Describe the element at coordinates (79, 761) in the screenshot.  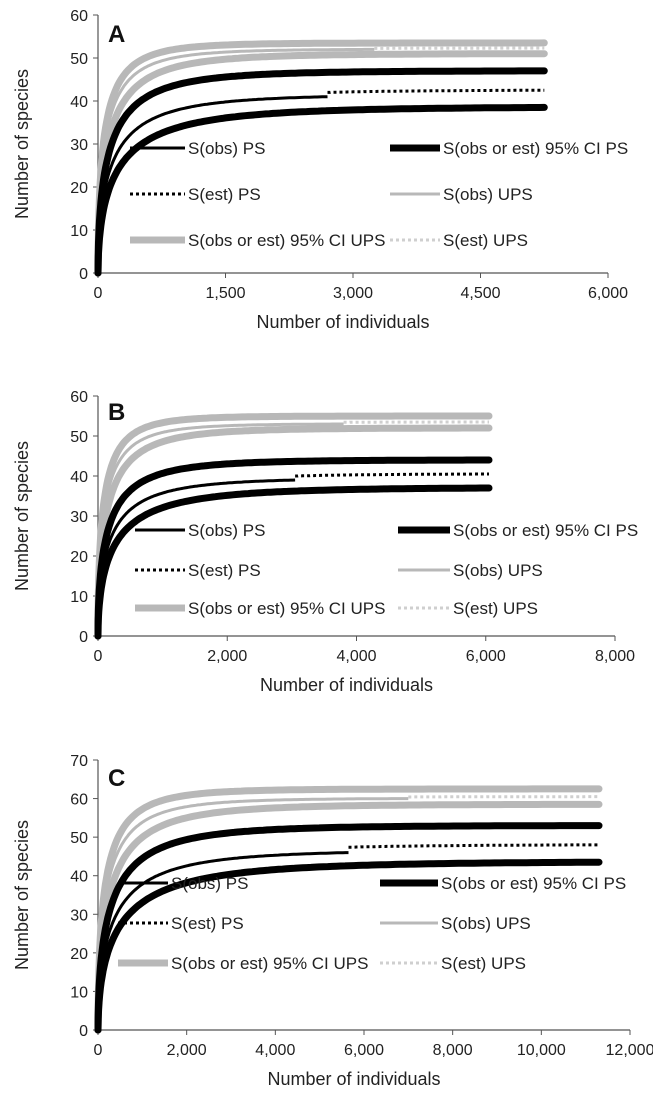
I see `y-tick-label: 70` at that location.